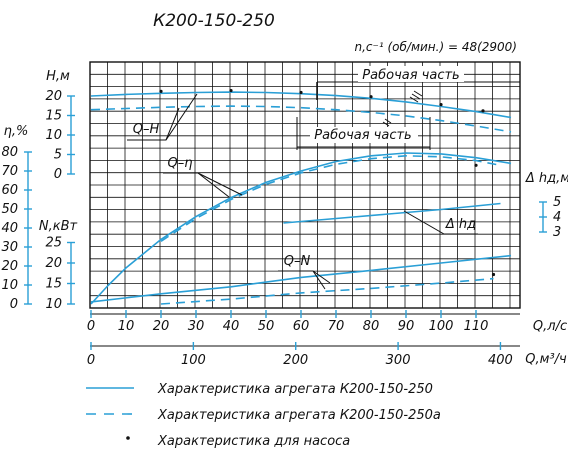 This screenshot has width=568, height=460. What do you see at coordinates (327, 291) in the screenshot?
I see `series-qn-250a` at bounding box center [327, 291].